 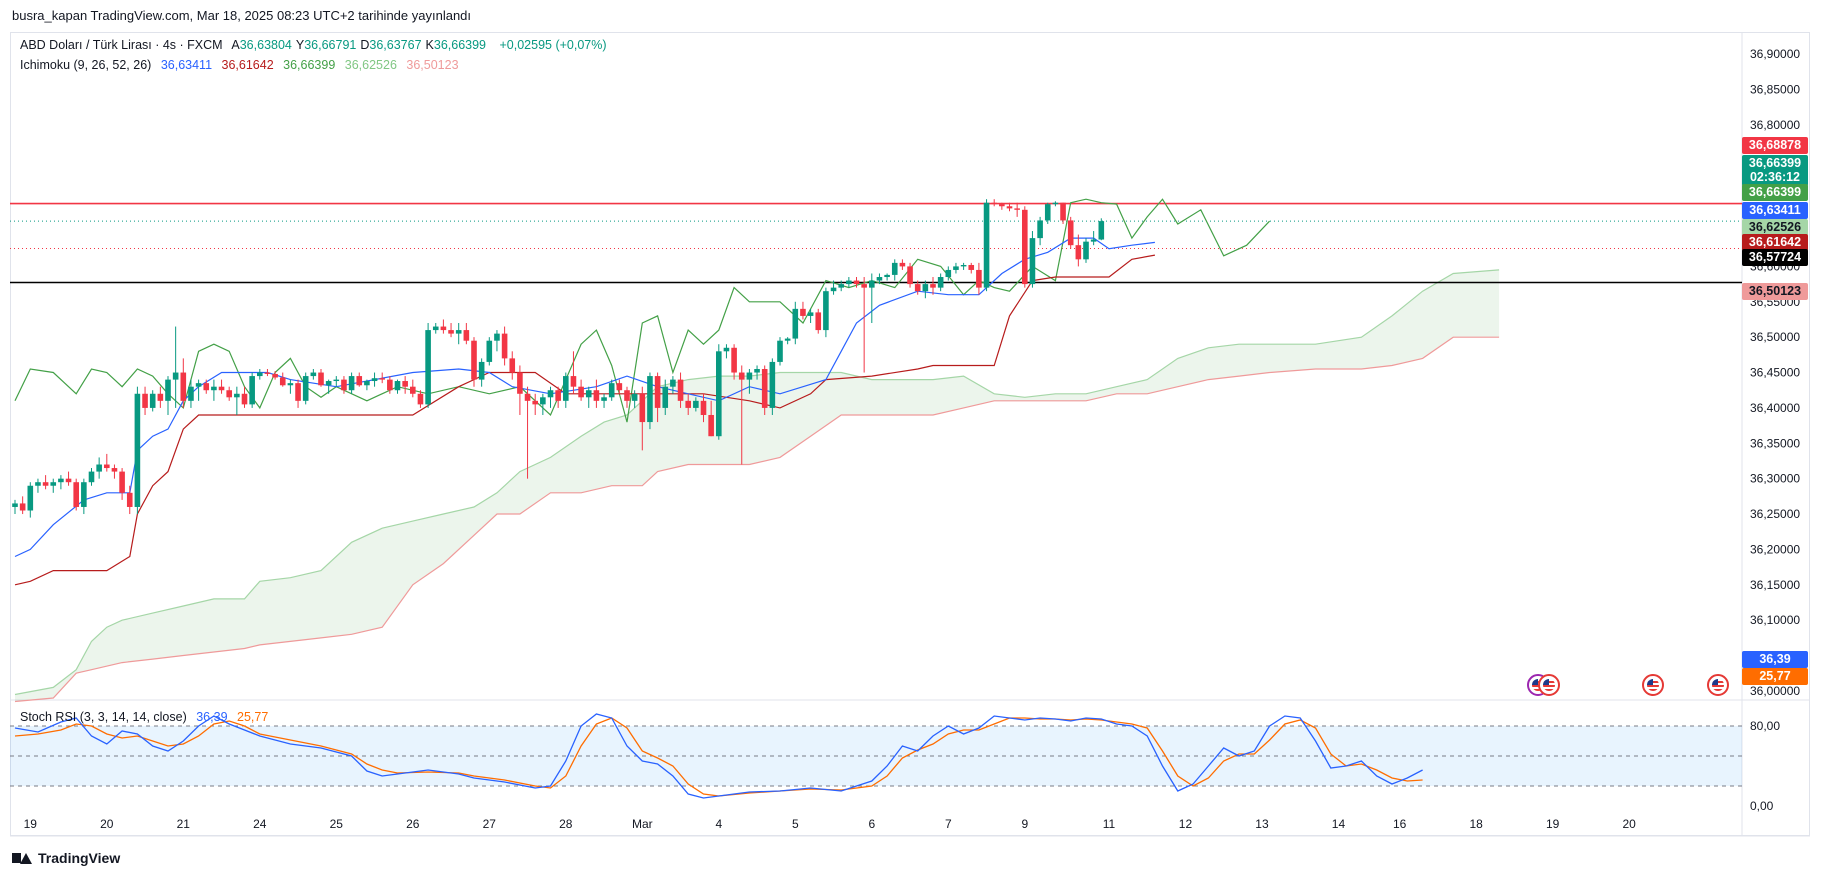 I want to click on tradingview-logo-icon, so click(x=22, y=858).